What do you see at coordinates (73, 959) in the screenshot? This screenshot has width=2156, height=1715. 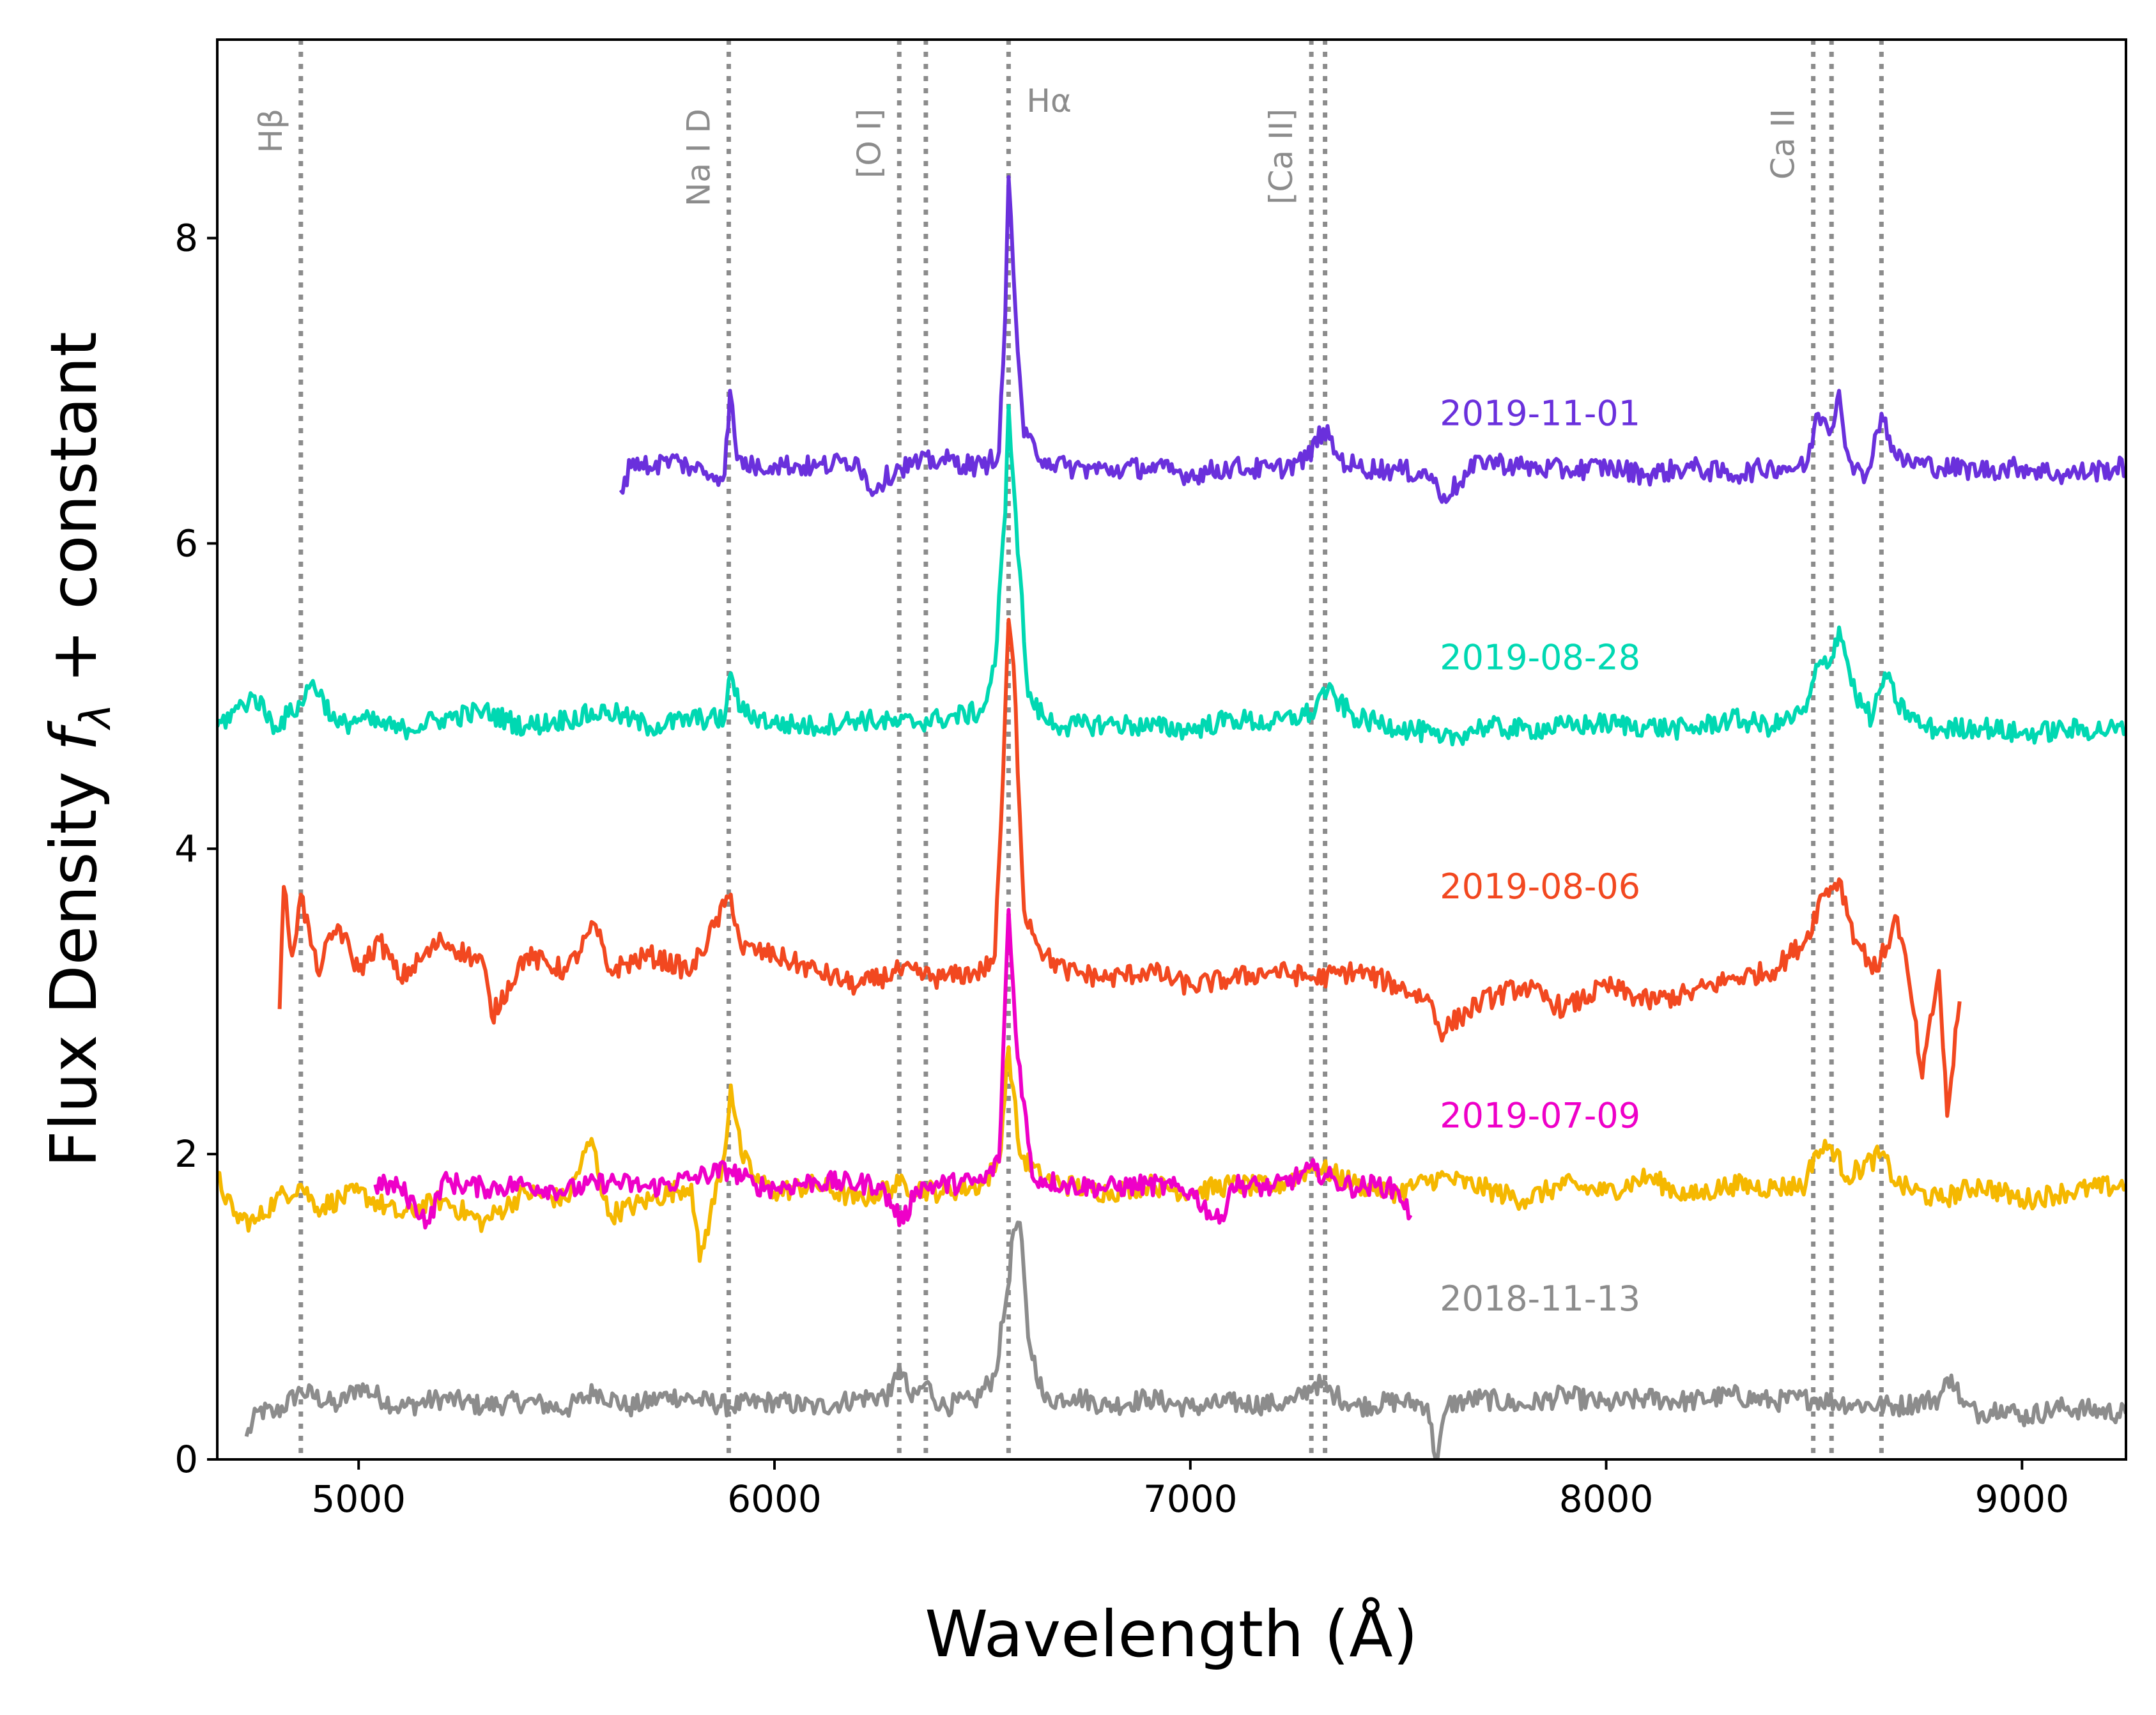 I see `y-axis-label-prefix: Flux Density` at bounding box center [73, 959].